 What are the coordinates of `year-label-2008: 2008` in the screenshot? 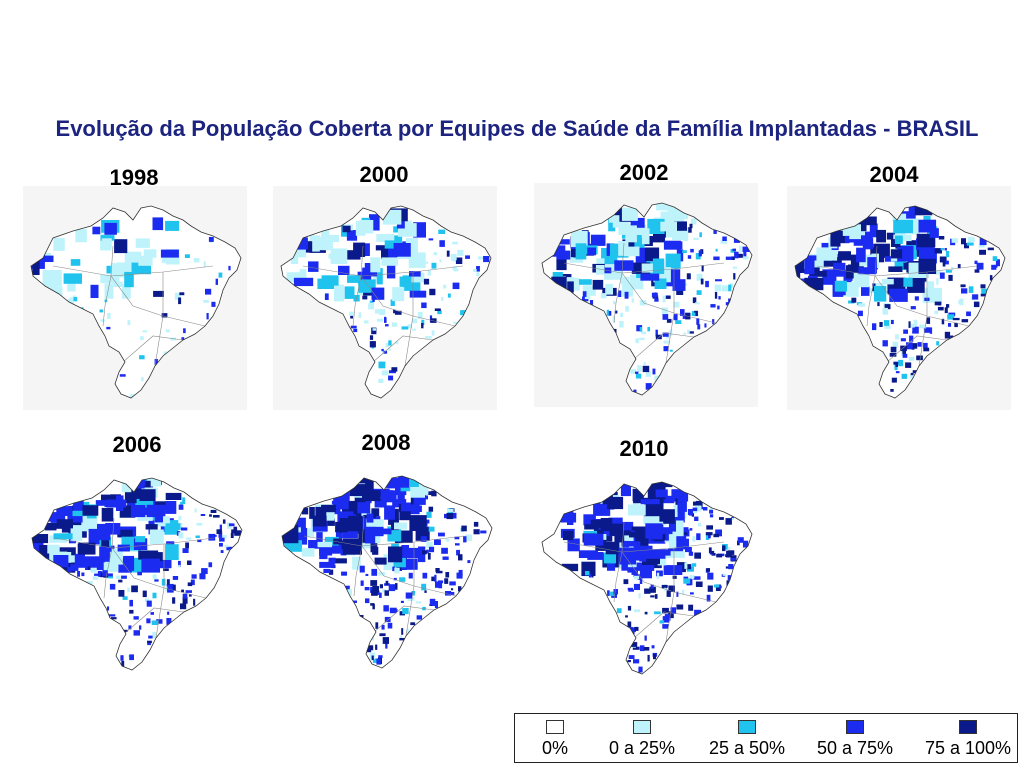 It's located at (386, 442).